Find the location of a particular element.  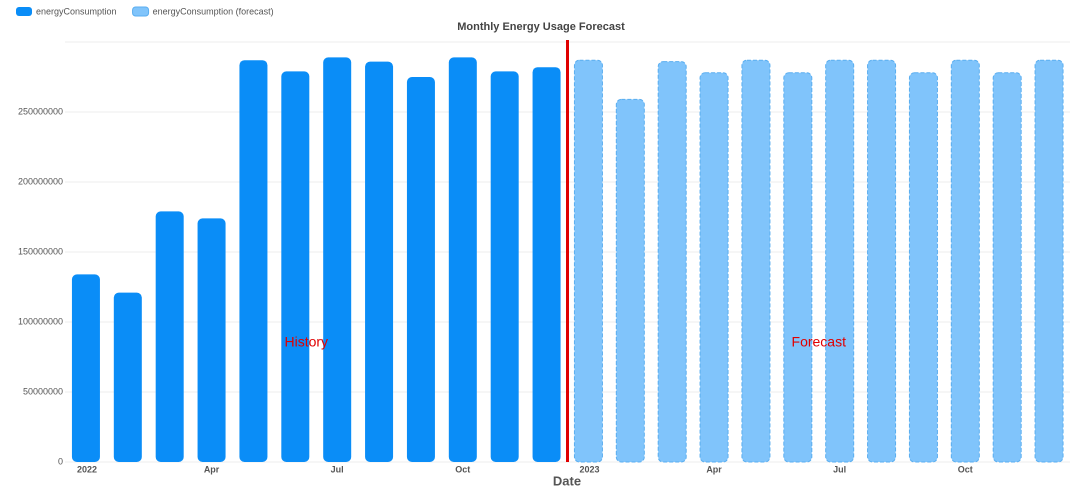

y-tick-label: 150000000 is located at coordinates (40, 251).